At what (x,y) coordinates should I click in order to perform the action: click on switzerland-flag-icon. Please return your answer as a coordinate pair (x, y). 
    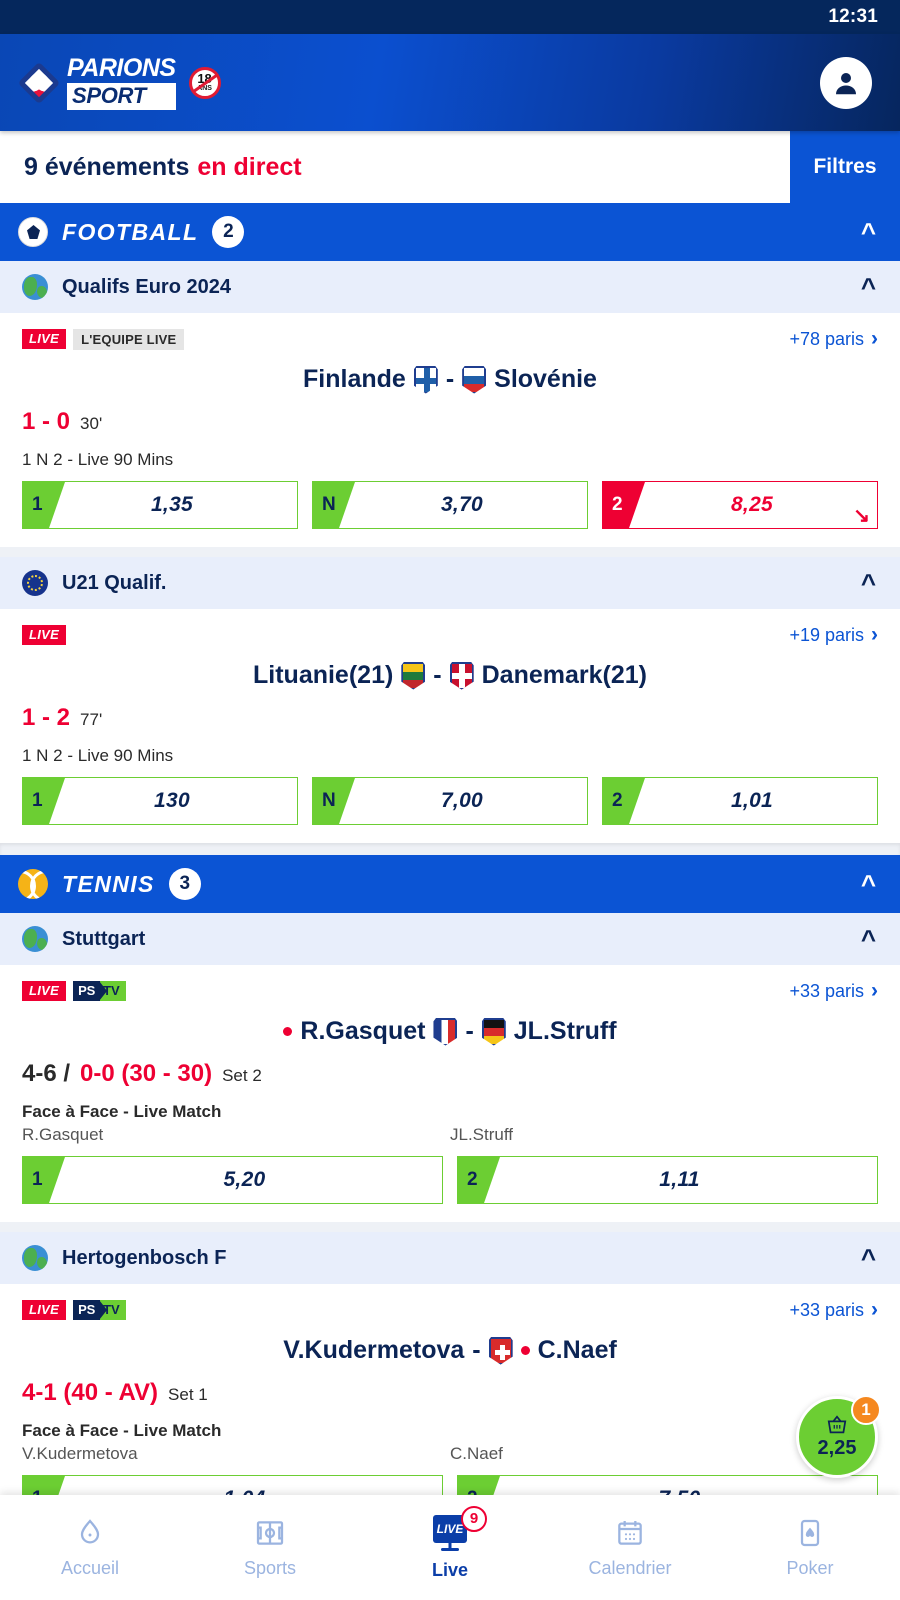
    Looking at the image, I should click on (500, 1350).